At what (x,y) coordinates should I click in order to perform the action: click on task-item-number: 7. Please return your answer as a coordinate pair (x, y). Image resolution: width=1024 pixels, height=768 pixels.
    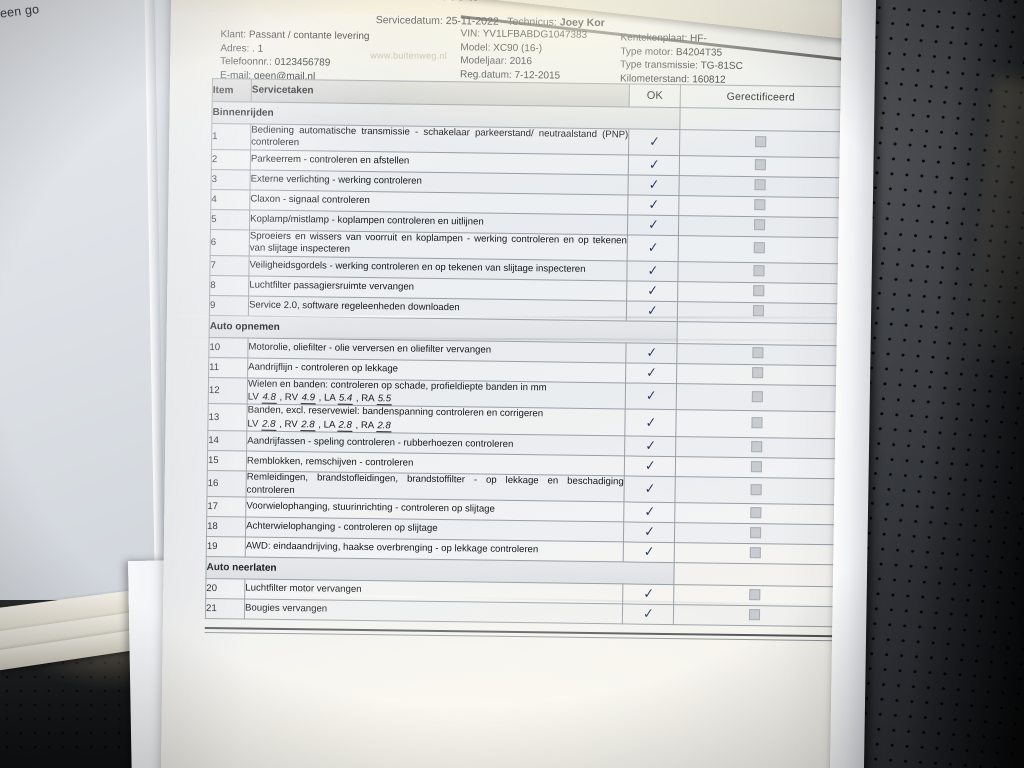
    Looking at the image, I should click on (229, 265).